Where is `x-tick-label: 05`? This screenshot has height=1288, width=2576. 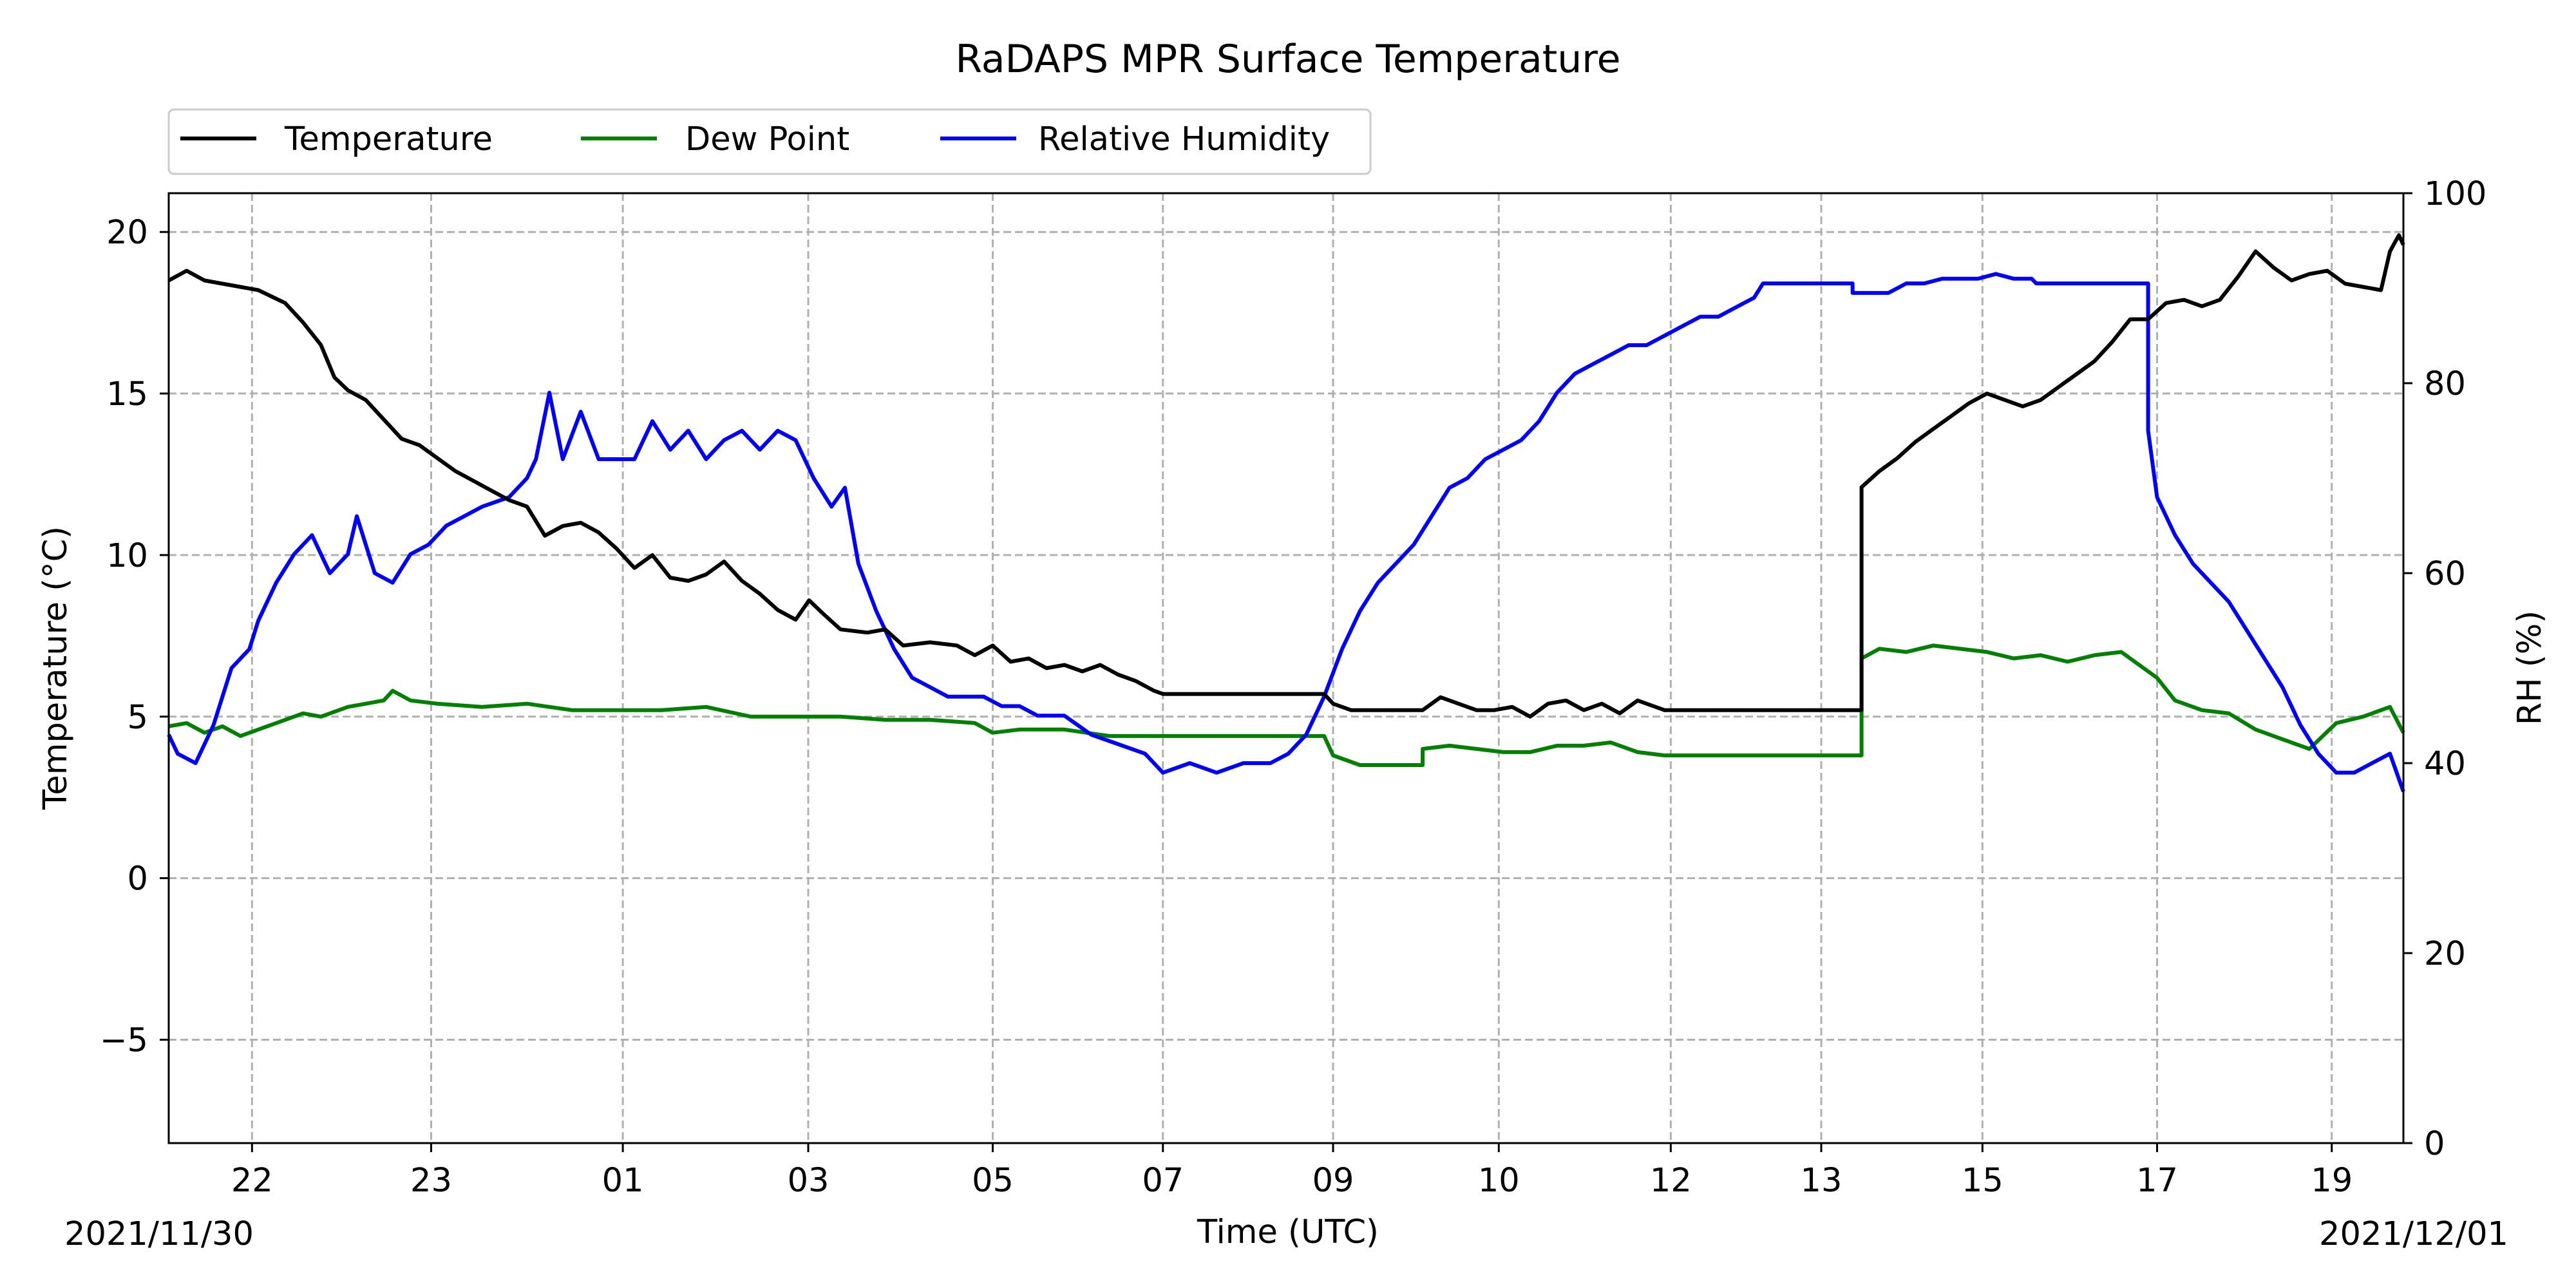 x-tick-label: 05 is located at coordinates (993, 1181).